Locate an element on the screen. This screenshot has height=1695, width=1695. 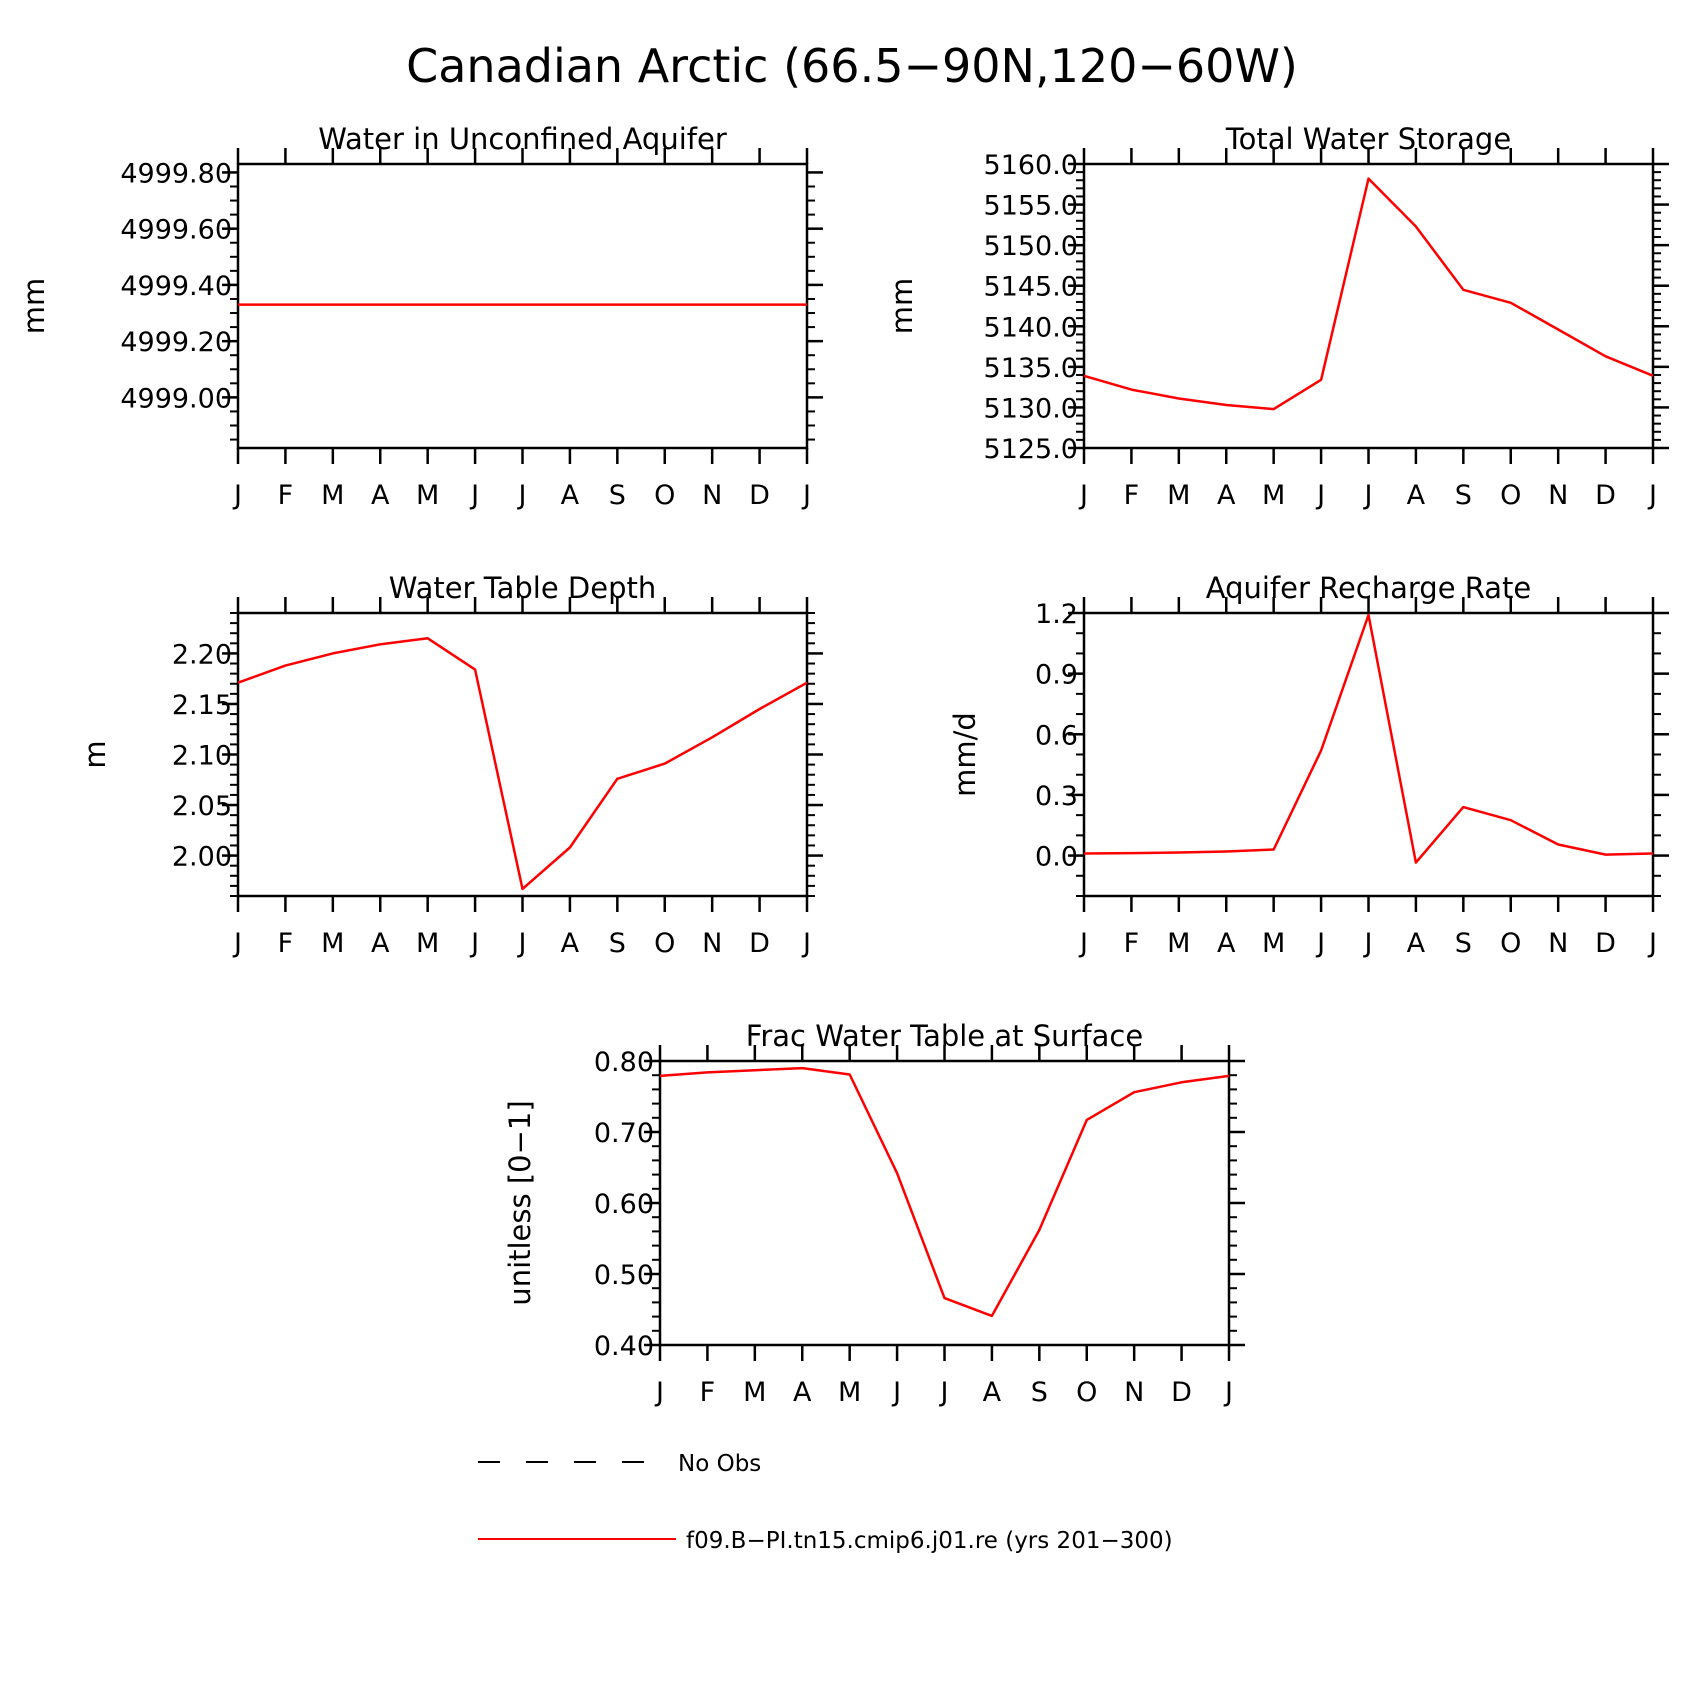
y-tick-label: 5150.0 is located at coordinates (1031, 246).